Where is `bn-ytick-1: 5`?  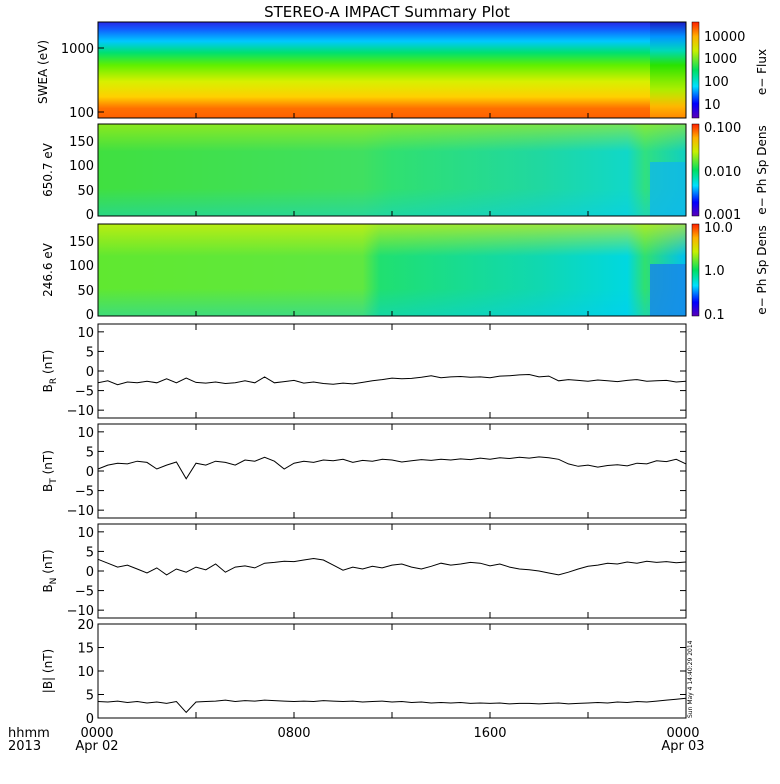
bn-ytick-1: 5 is located at coordinates (90, 552).